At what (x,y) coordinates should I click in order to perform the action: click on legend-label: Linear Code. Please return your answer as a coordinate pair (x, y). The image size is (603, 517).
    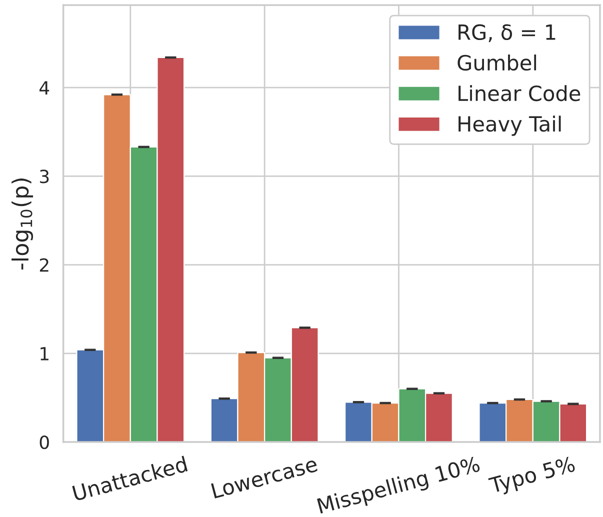
    Looking at the image, I should click on (519, 93).